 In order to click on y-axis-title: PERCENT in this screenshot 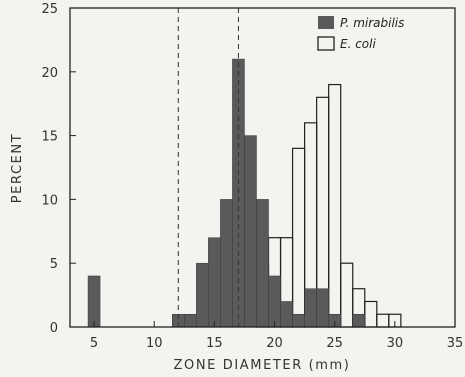, I will do `click(17, 168)`.